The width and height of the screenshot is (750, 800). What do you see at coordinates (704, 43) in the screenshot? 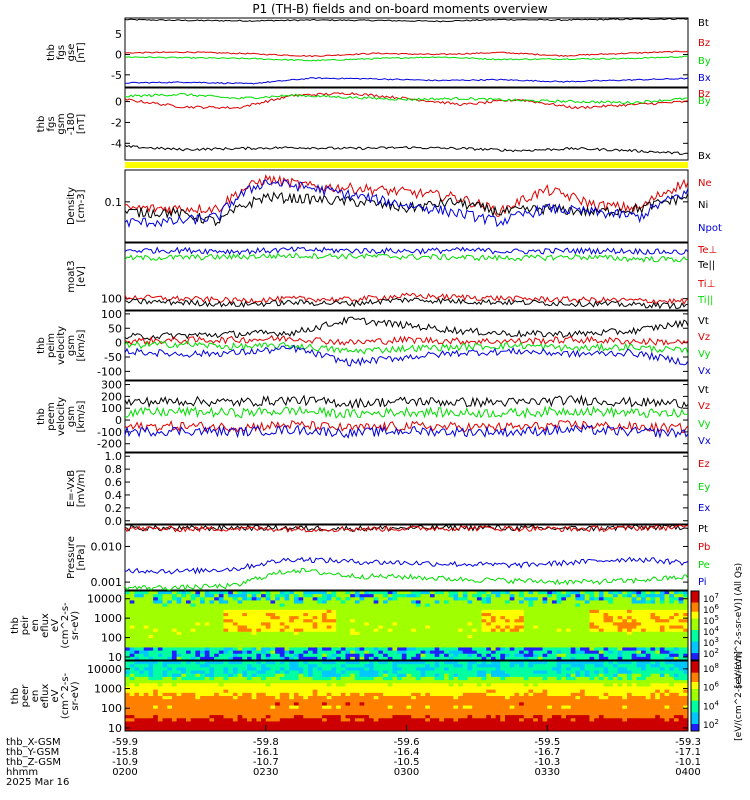
I see `legend-Bz: Bz` at bounding box center [704, 43].